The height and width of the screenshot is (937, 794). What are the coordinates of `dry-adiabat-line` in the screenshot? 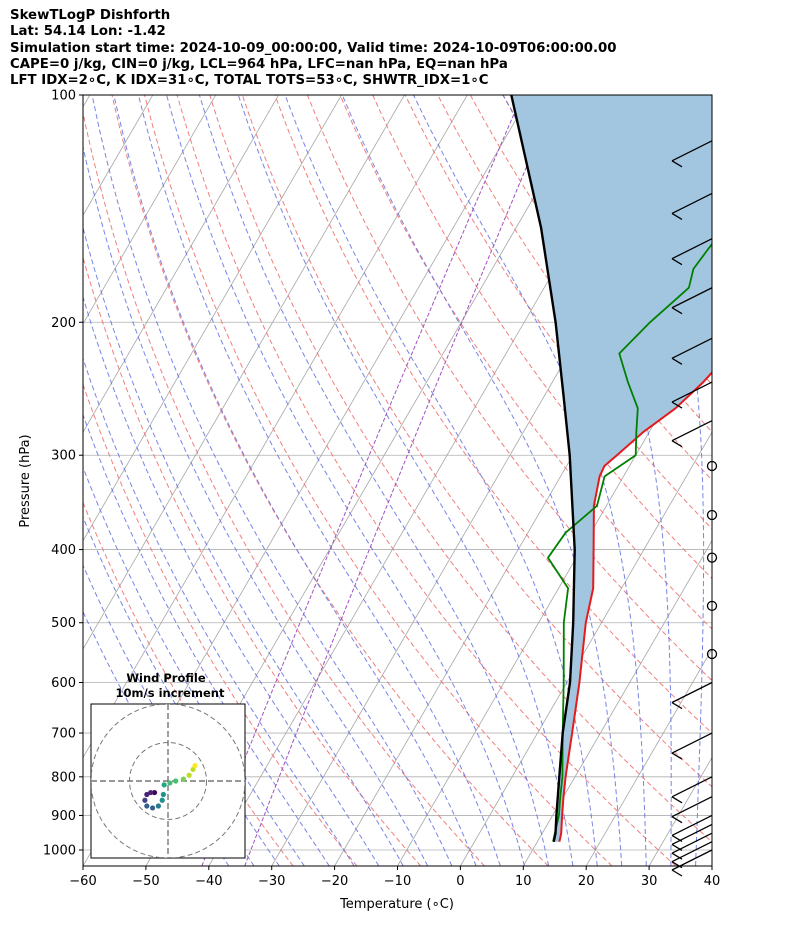 It's located at (762, 480).